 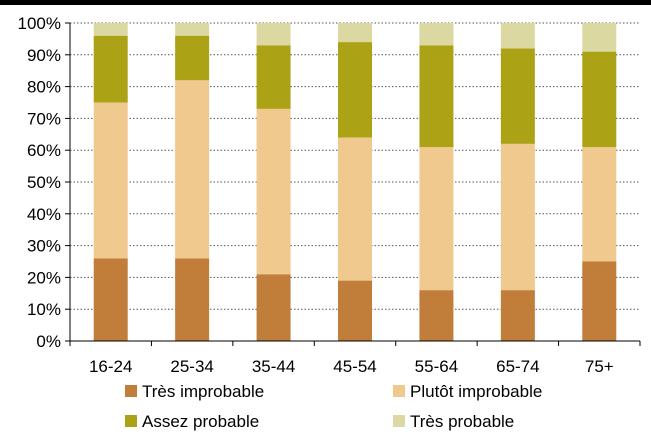 I want to click on x-tick-label: 55-64, so click(x=436, y=366).